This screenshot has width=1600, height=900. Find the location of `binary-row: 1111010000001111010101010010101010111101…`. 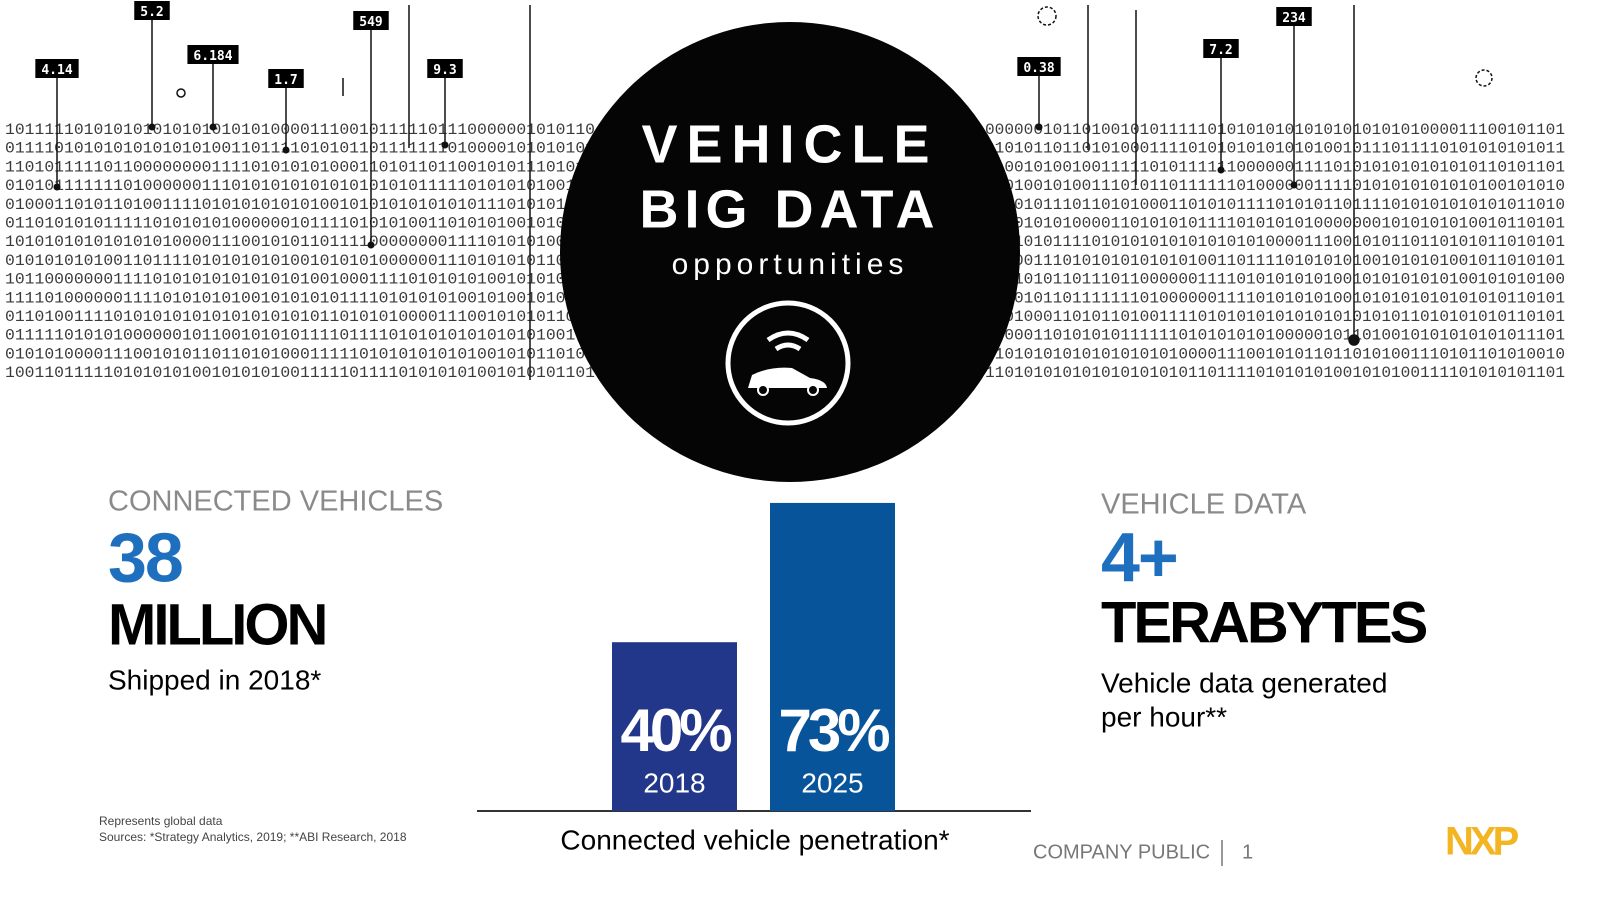

binary-row: 1111010000001111010101010010101010111101… is located at coordinates (300, 298).